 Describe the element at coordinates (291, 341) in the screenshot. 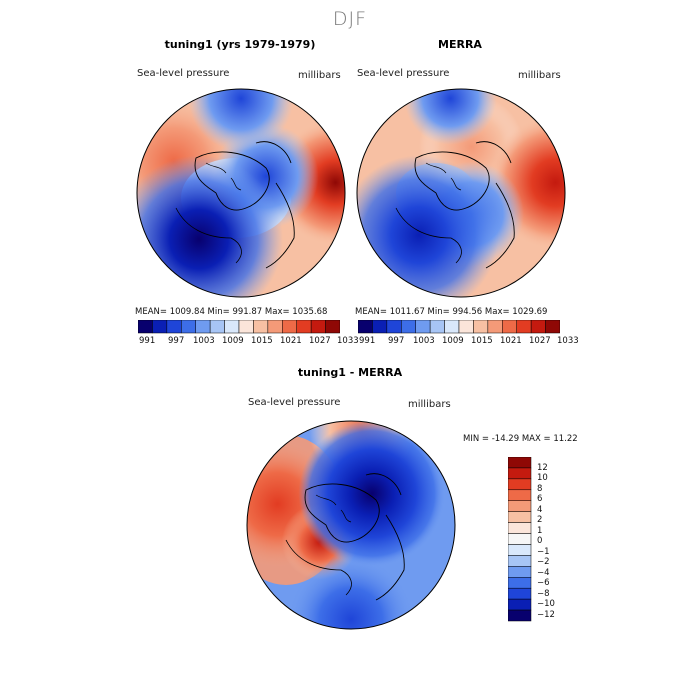

I see `panel1-tick: 1021` at that location.